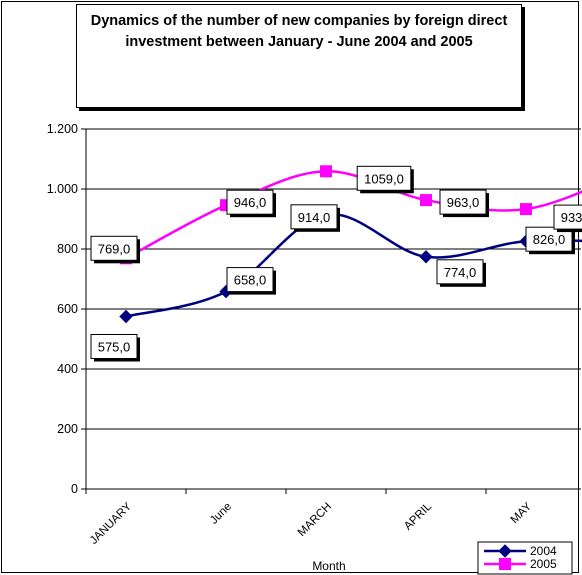 The width and height of the screenshot is (582, 575). I want to click on data-label-text: 1059,0, so click(384, 178).